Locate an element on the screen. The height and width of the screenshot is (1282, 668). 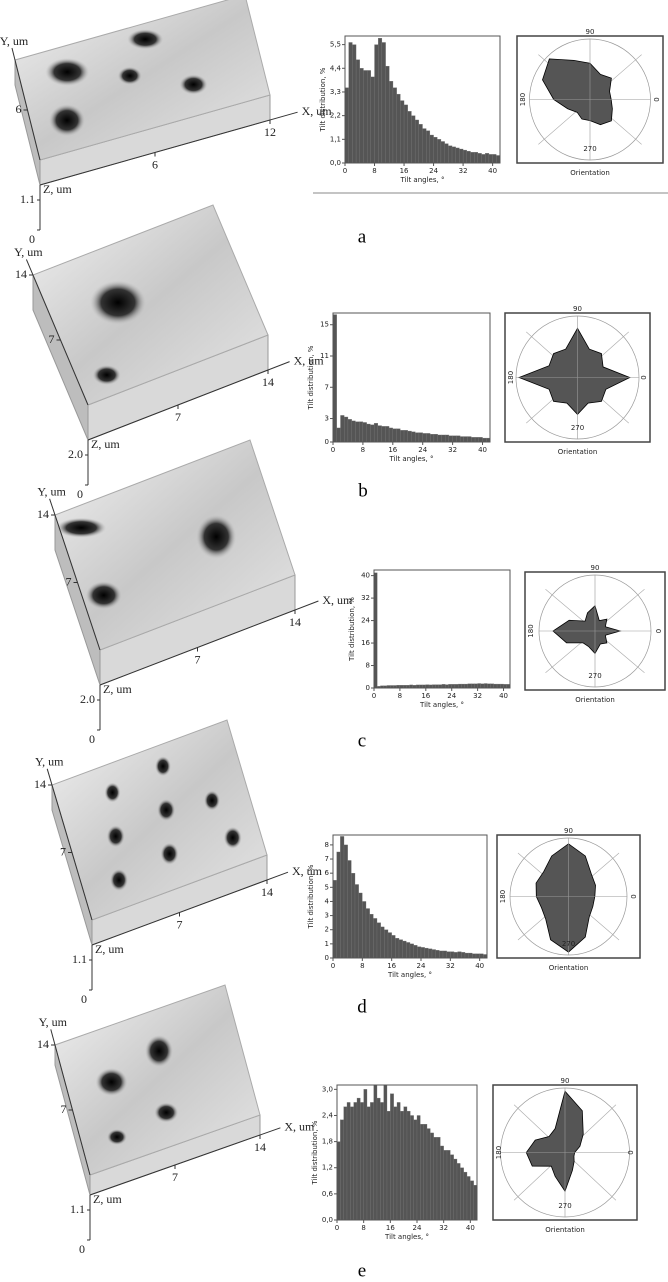
x-tick-label: 7 is located at coordinates (175, 1177).